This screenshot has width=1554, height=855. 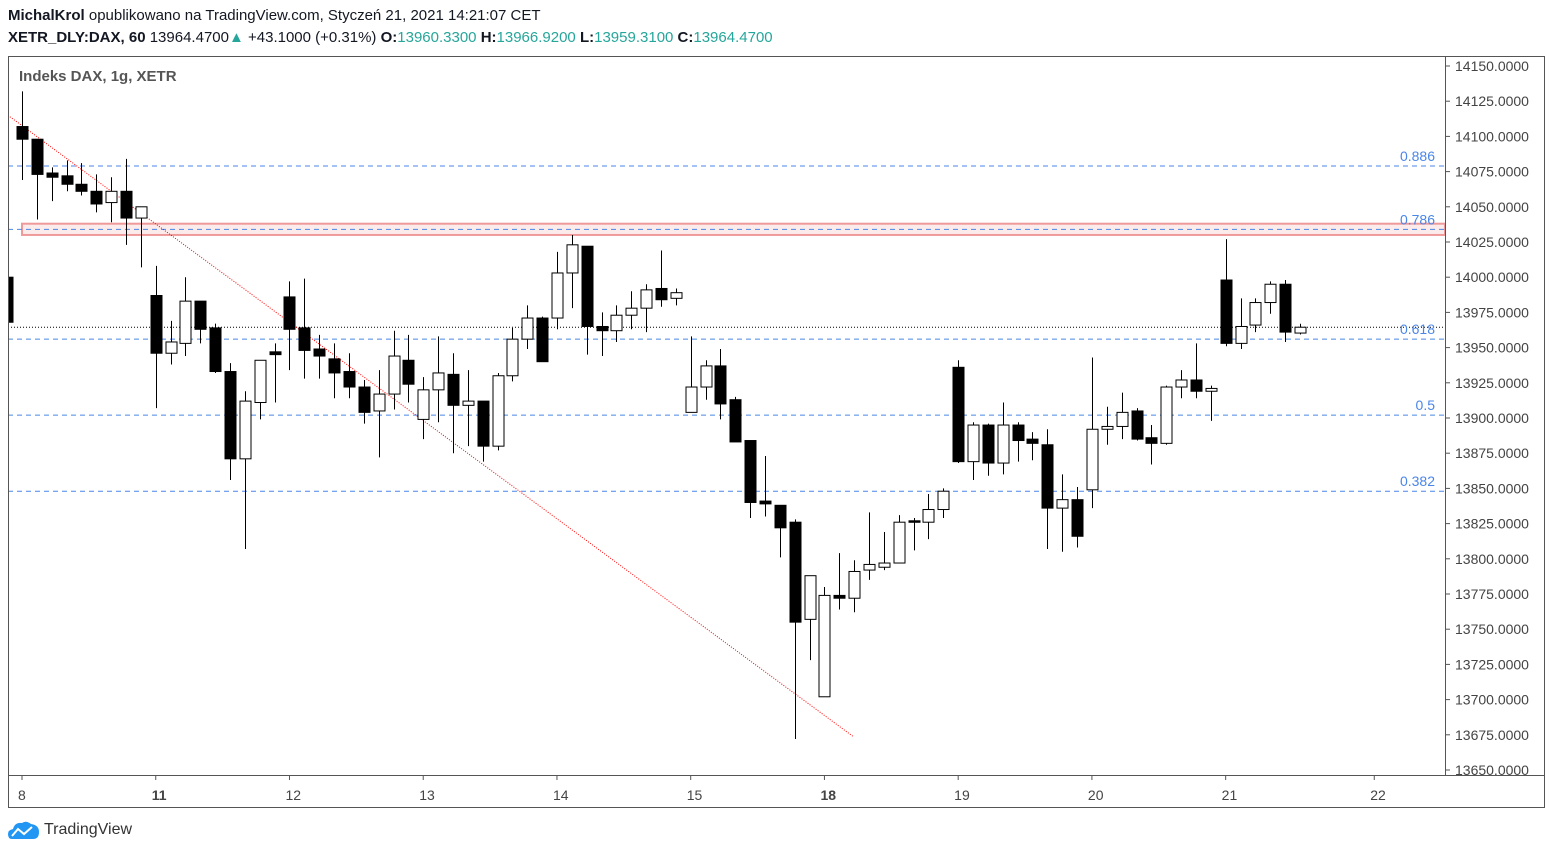 I want to click on open-label: O:, so click(x=389, y=37).